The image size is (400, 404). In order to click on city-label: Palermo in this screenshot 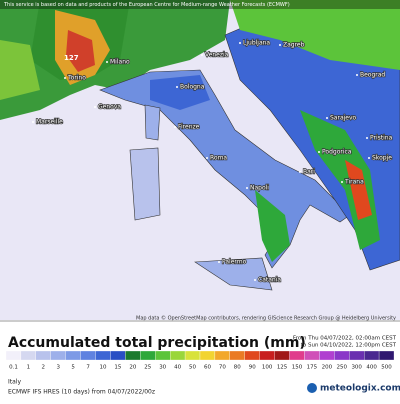, I will do `click(234, 262)`.